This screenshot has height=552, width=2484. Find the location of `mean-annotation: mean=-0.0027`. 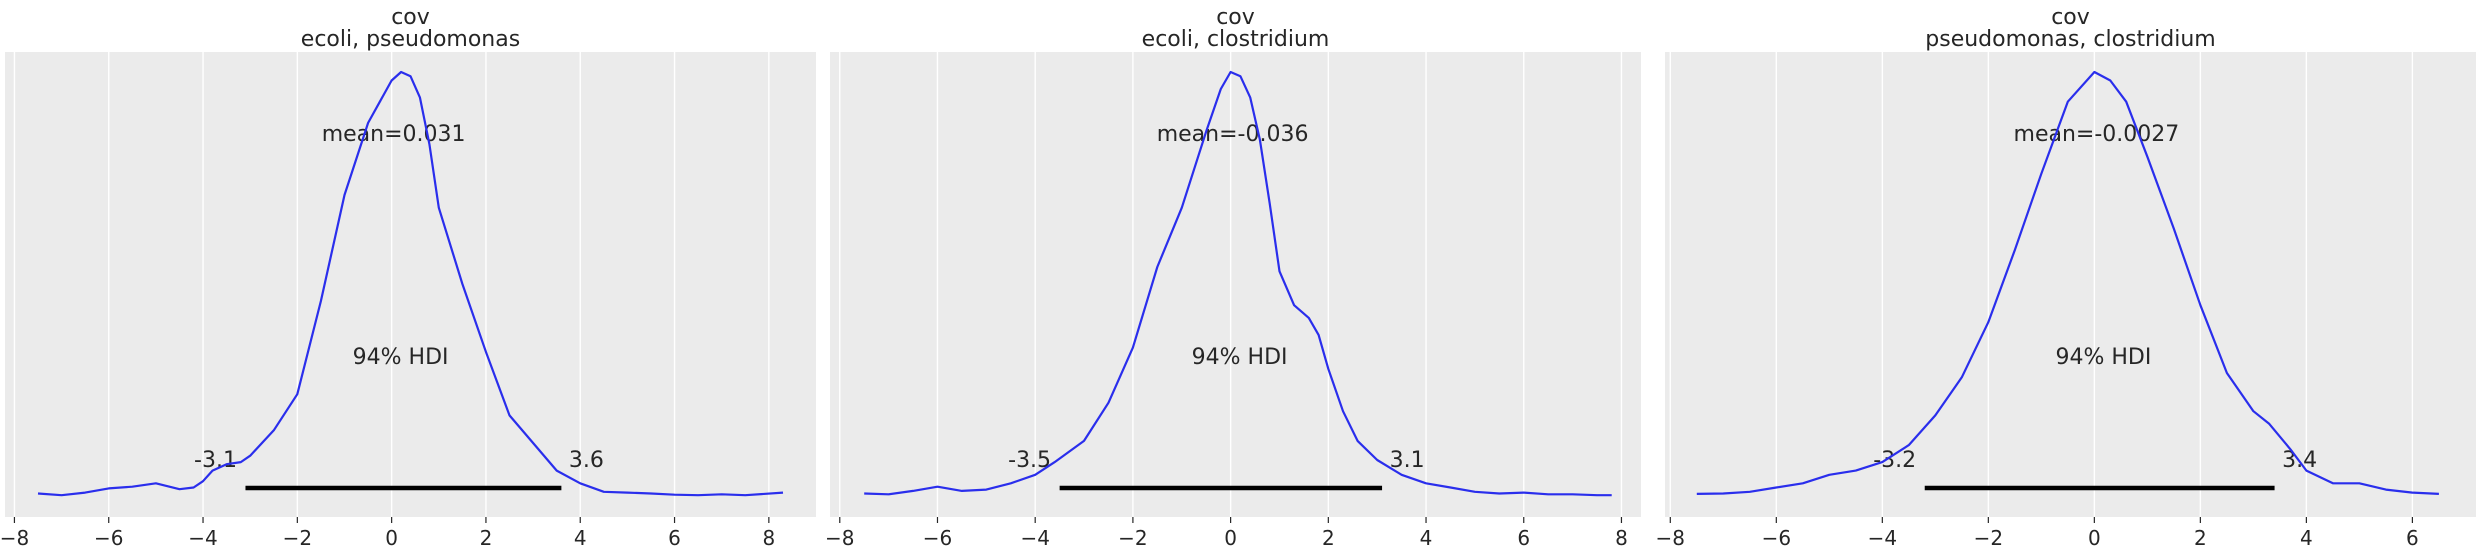

mean-annotation: mean=-0.0027 is located at coordinates (2097, 134).